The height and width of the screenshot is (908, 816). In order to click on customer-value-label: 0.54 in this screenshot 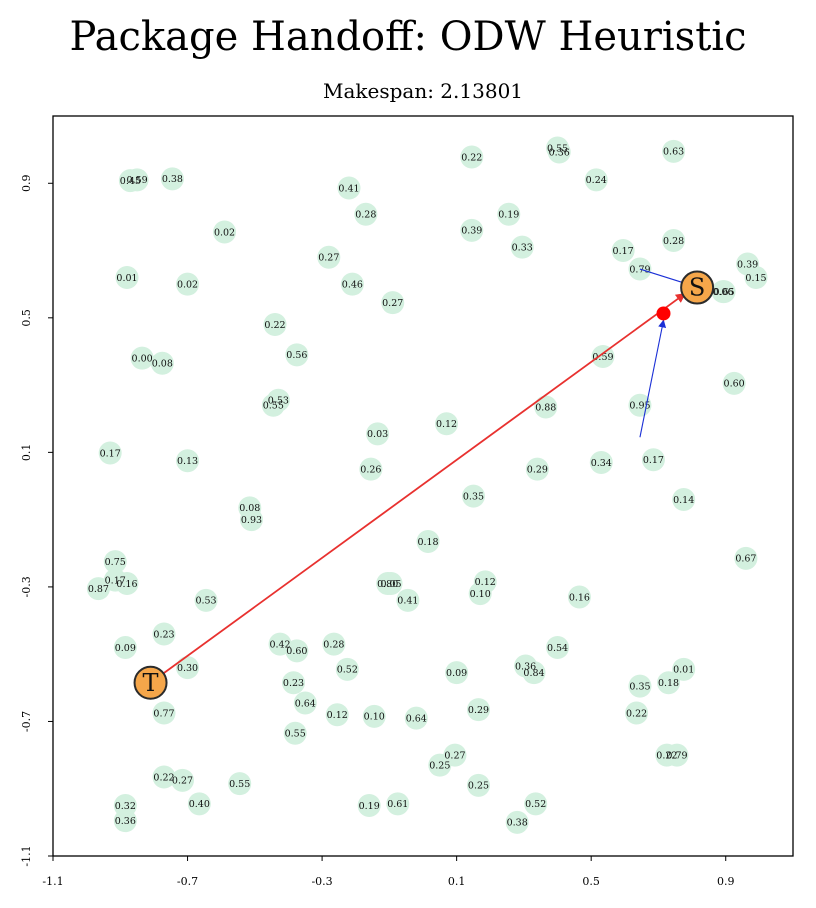, I will do `click(557, 648)`.